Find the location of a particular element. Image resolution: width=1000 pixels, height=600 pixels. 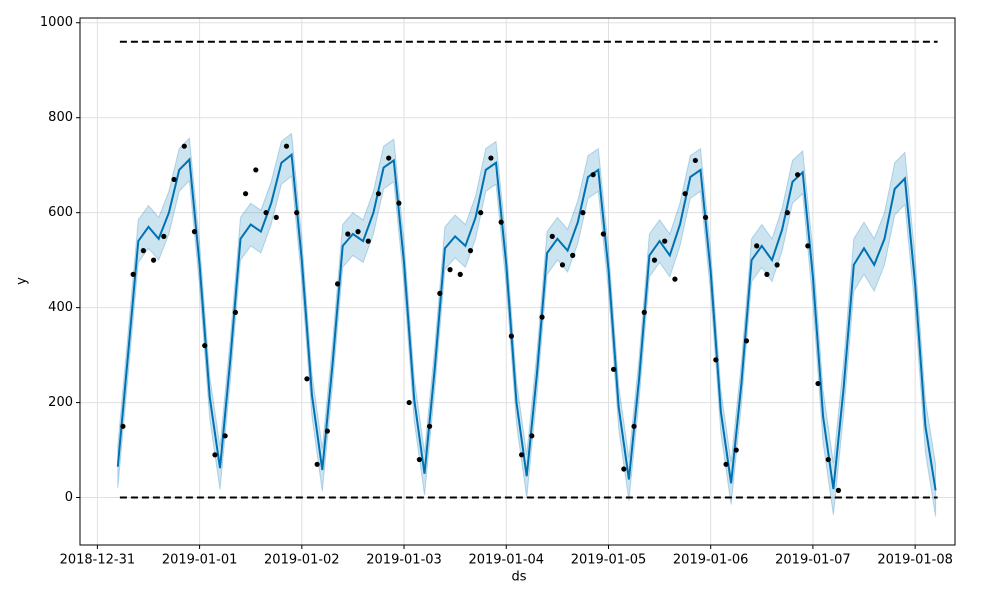

y-tick-label: 1000 is located at coordinates (56, 22).